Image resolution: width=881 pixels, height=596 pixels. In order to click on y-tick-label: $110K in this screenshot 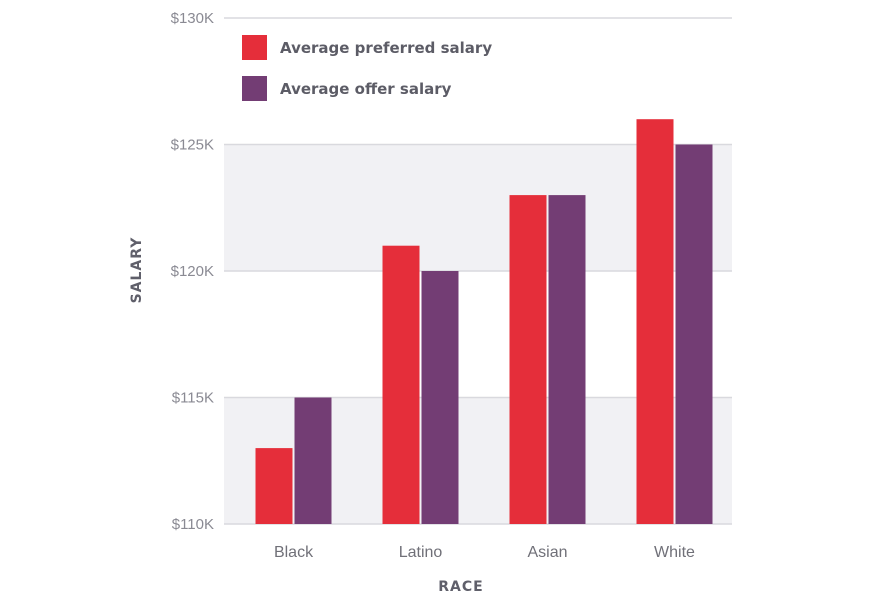, I will do `click(193, 524)`.